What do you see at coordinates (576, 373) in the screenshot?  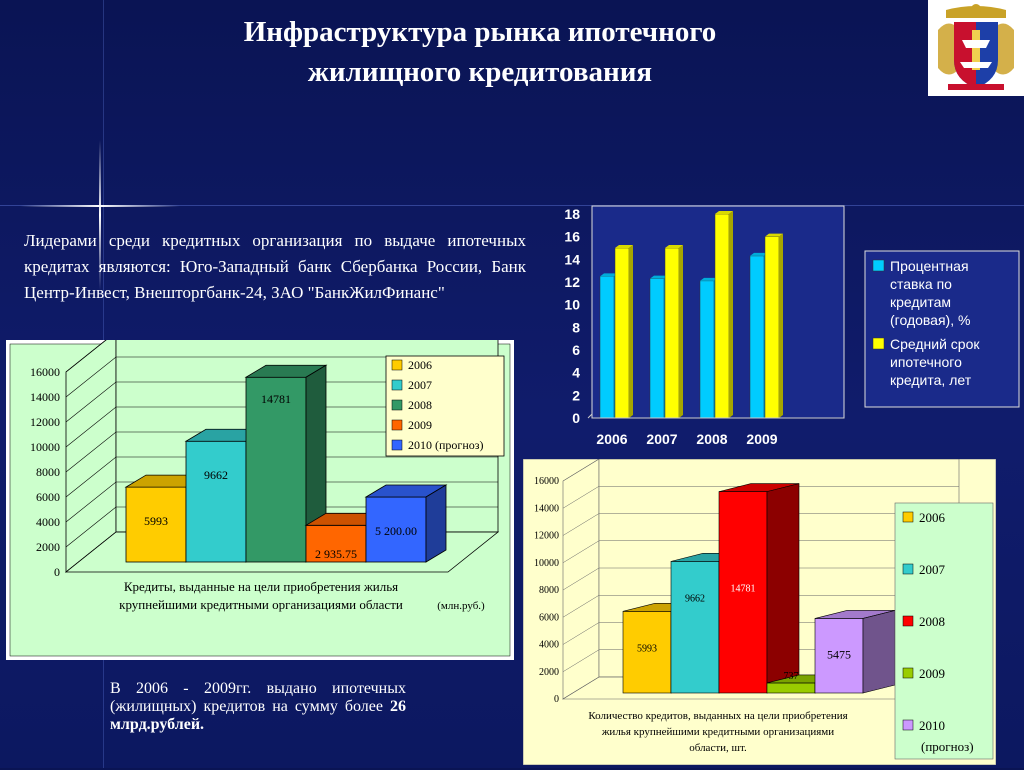 I see `chart2-ytick: 4` at bounding box center [576, 373].